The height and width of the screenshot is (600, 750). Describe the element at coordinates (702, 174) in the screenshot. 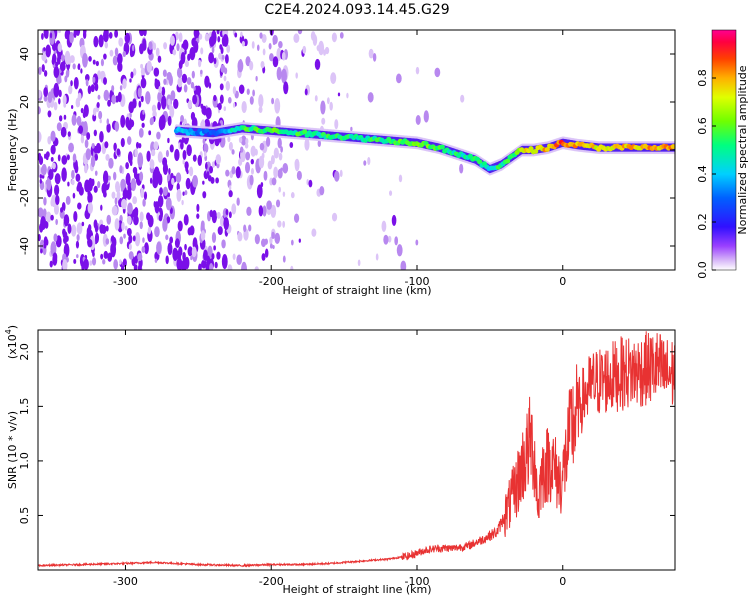

I see `colorbar-tick-label: 0.4` at that location.